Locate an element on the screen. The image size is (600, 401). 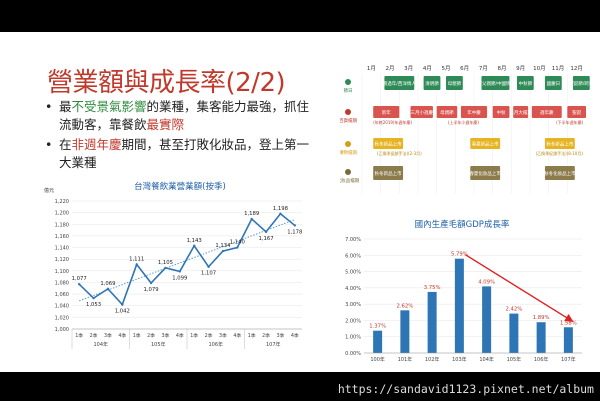
y-tick-label: 1,000 is located at coordinates (62, 330).